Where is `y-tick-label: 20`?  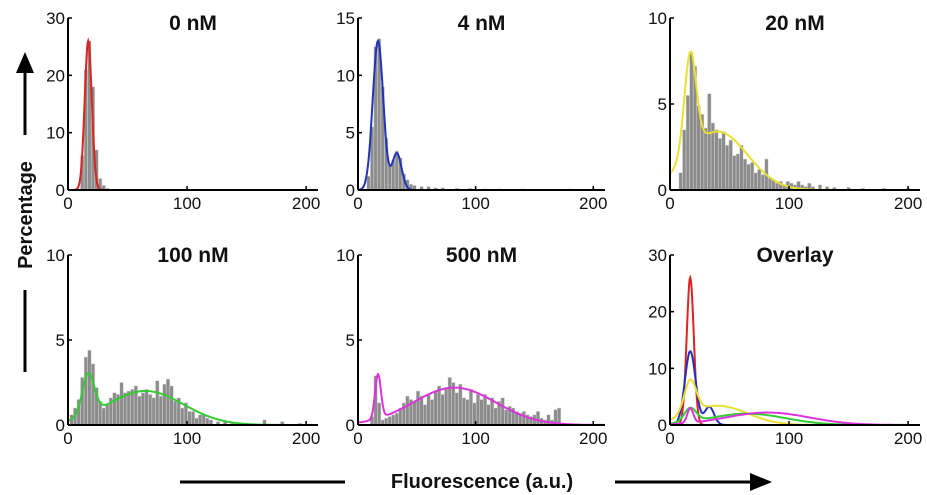 y-tick-label: 20 is located at coordinates (657, 312).